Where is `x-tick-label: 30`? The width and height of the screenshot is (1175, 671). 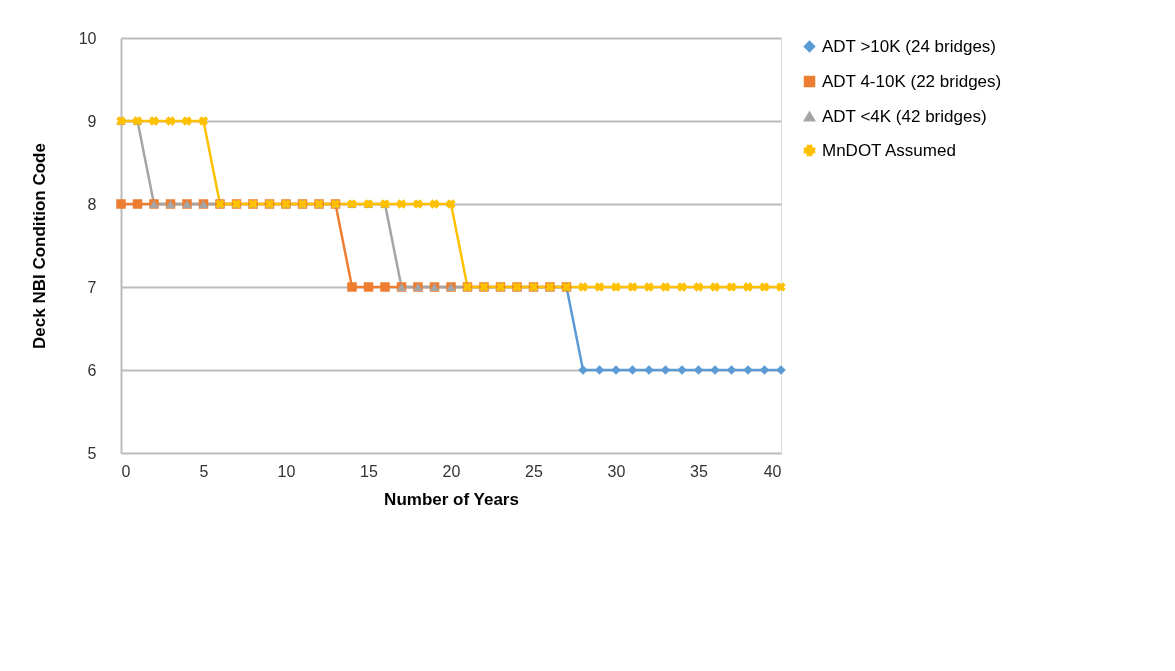 x-tick-label: 30 is located at coordinates (616, 471).